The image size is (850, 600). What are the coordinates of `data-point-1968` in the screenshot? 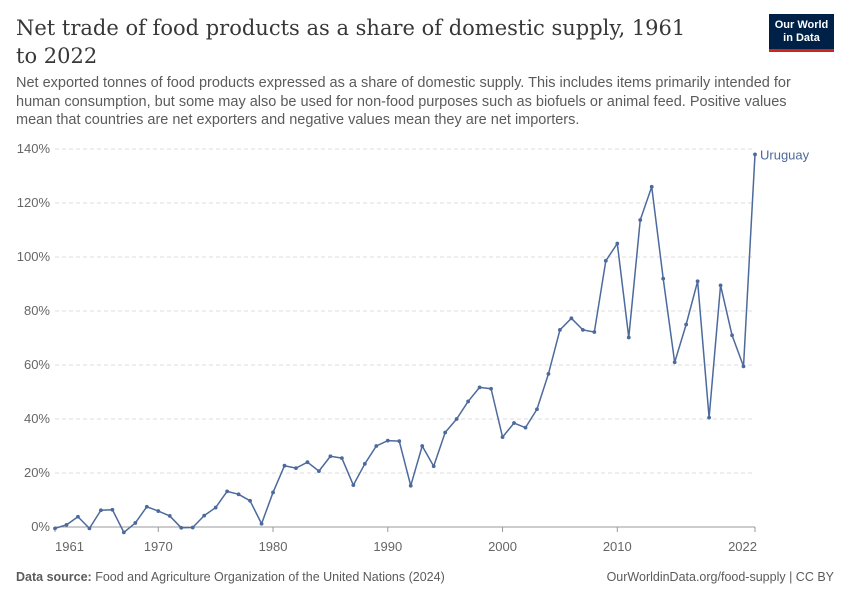 It's located at (135, 523).